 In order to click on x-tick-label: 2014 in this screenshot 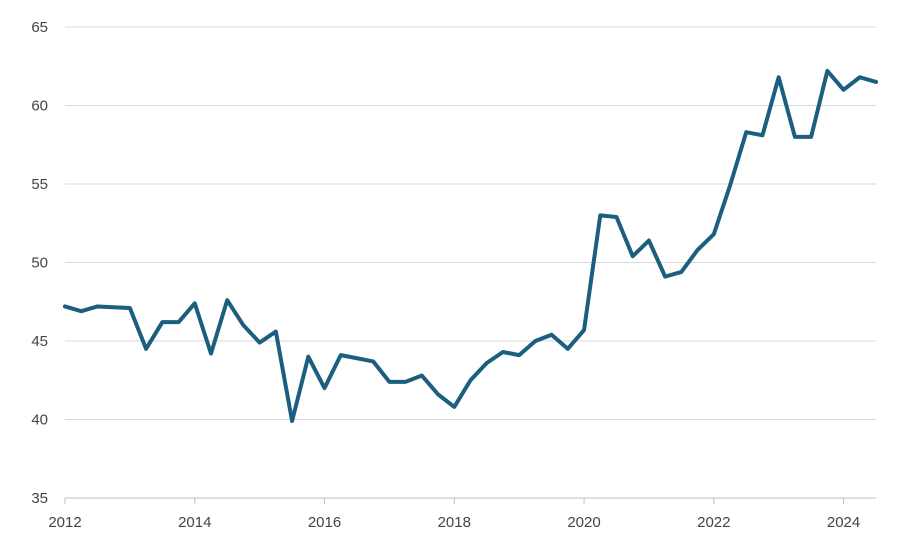, I will do `click(194, 522)`.